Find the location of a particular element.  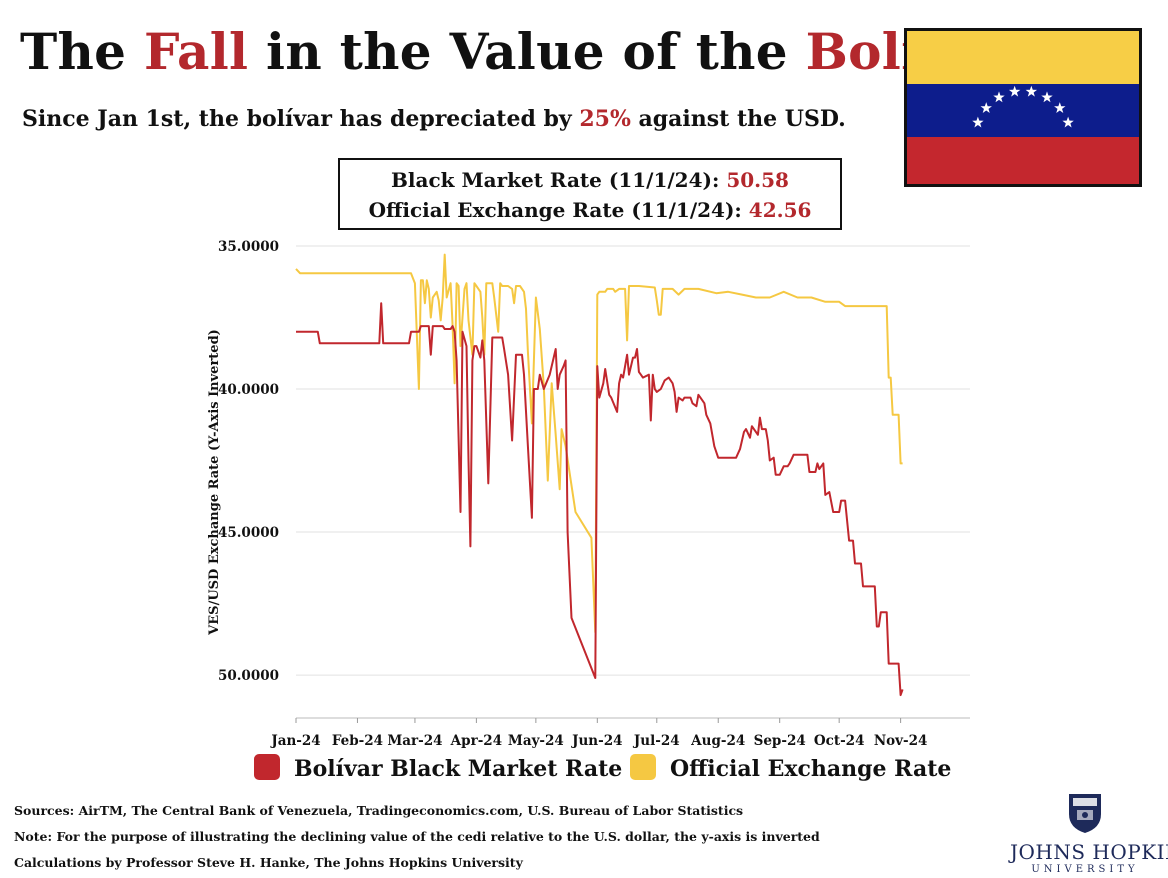

x-tick-label: Oct-24 is located at coordinates (839, 741).